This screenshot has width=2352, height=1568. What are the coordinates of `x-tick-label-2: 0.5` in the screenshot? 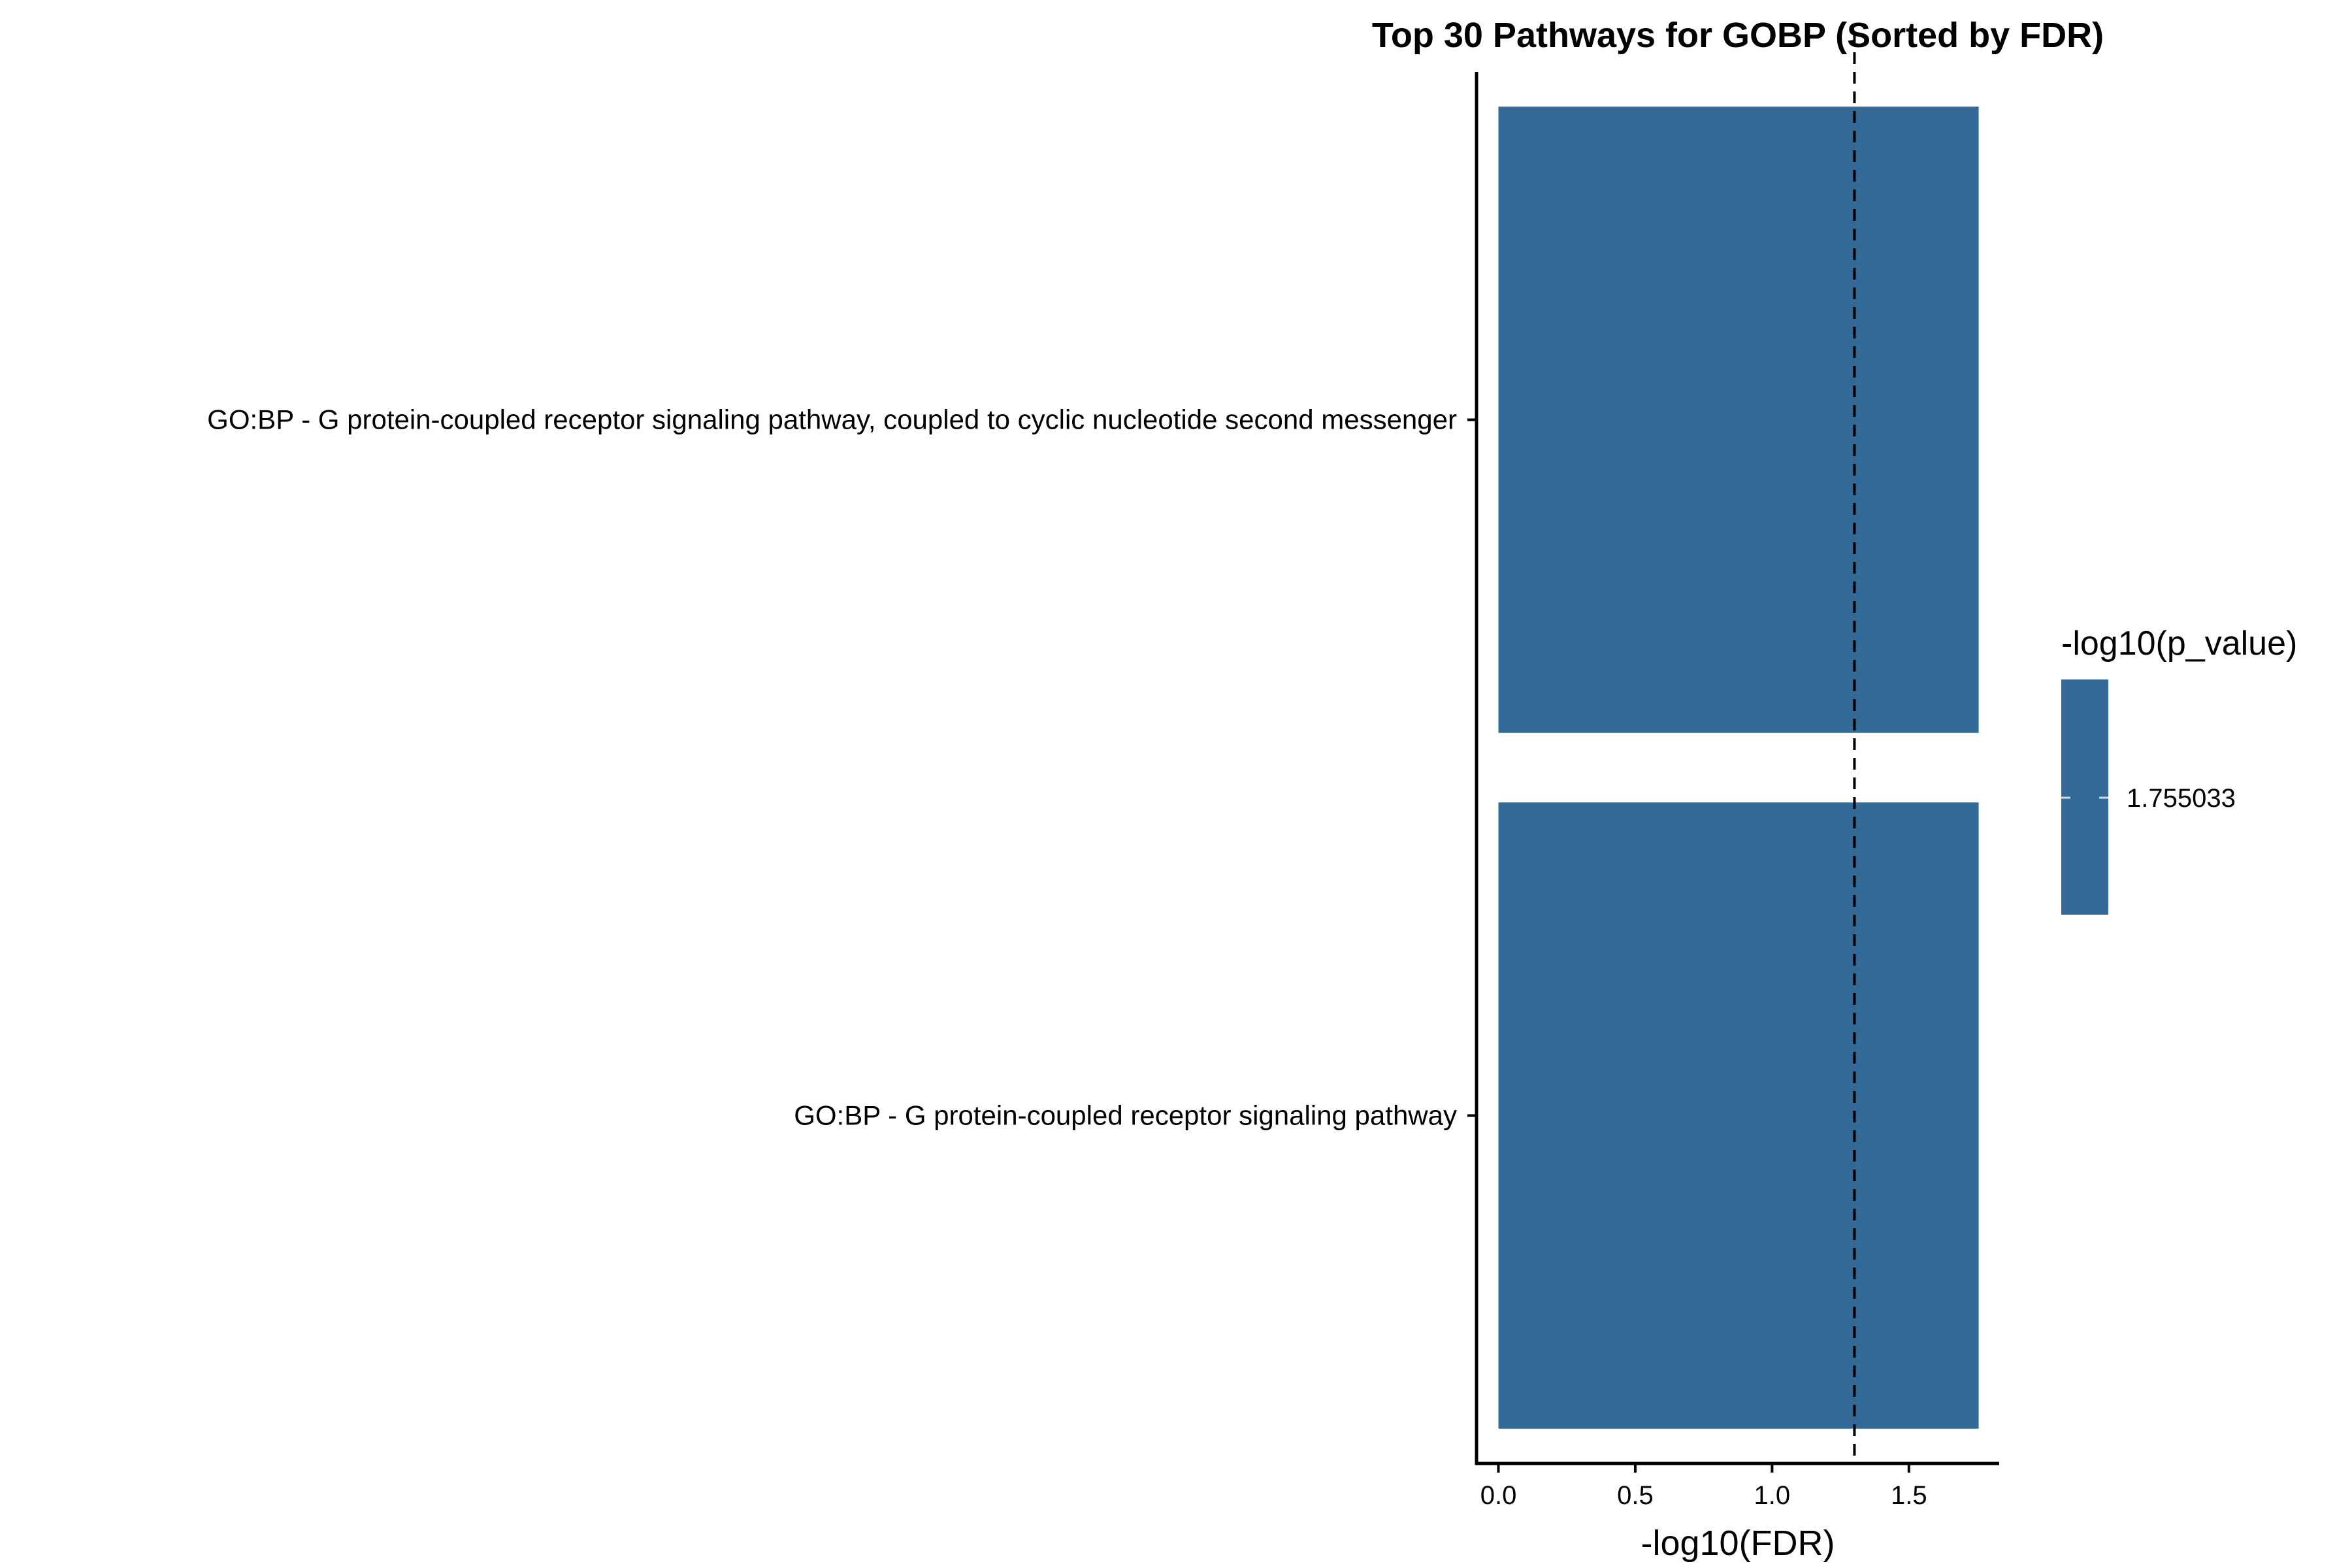 It's located at (1635, 1495).